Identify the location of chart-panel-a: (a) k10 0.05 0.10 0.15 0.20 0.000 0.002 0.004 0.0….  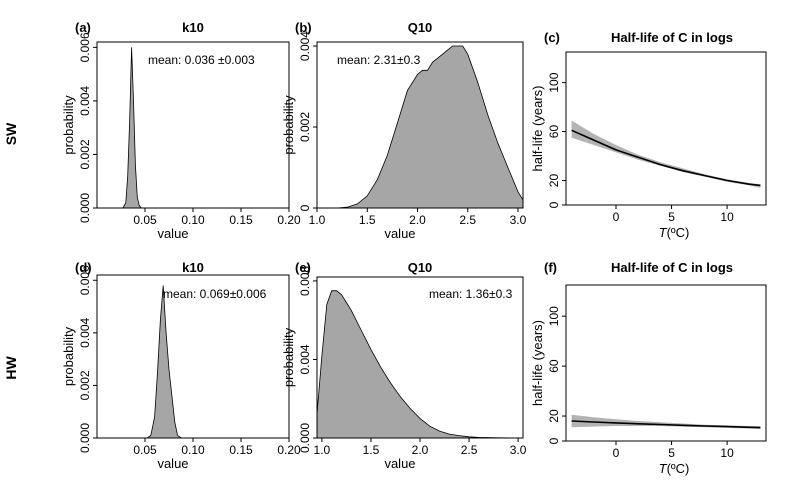
(181, 130).